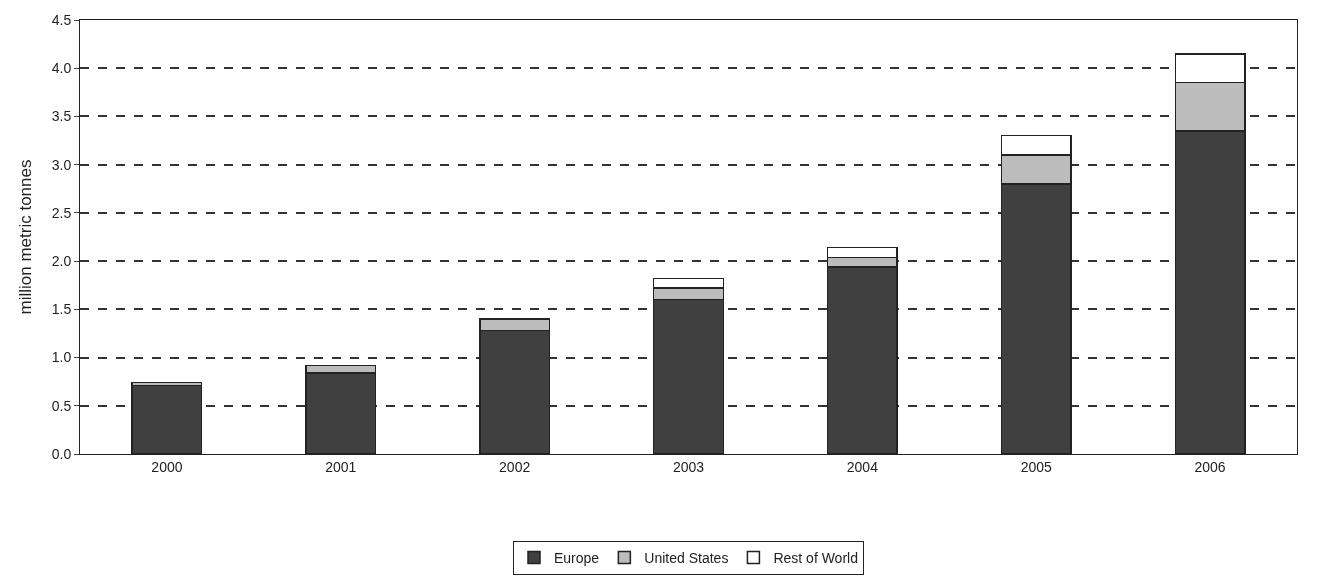  What do you see at coordinates (61, 164) in the screenshot?
I see `y-tick-label: 3.0` at bounding box center [61, 164].